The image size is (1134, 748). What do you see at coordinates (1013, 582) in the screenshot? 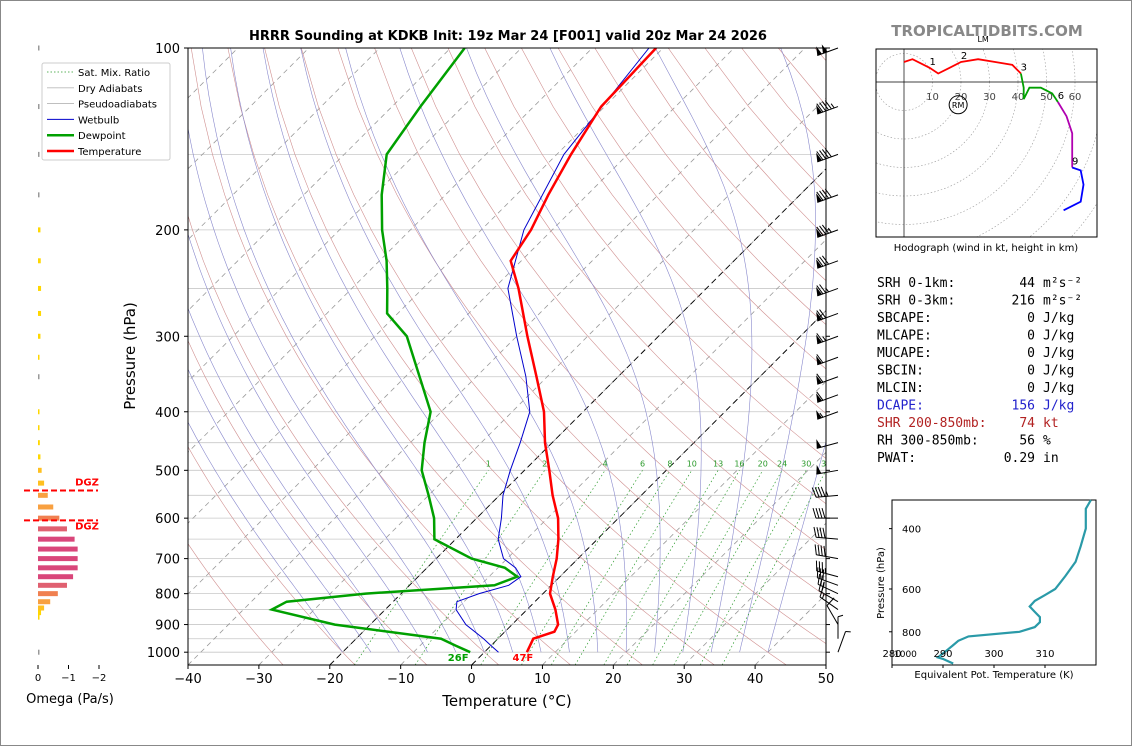
I see `theta-e-line` at bounding box center [1013, 582].